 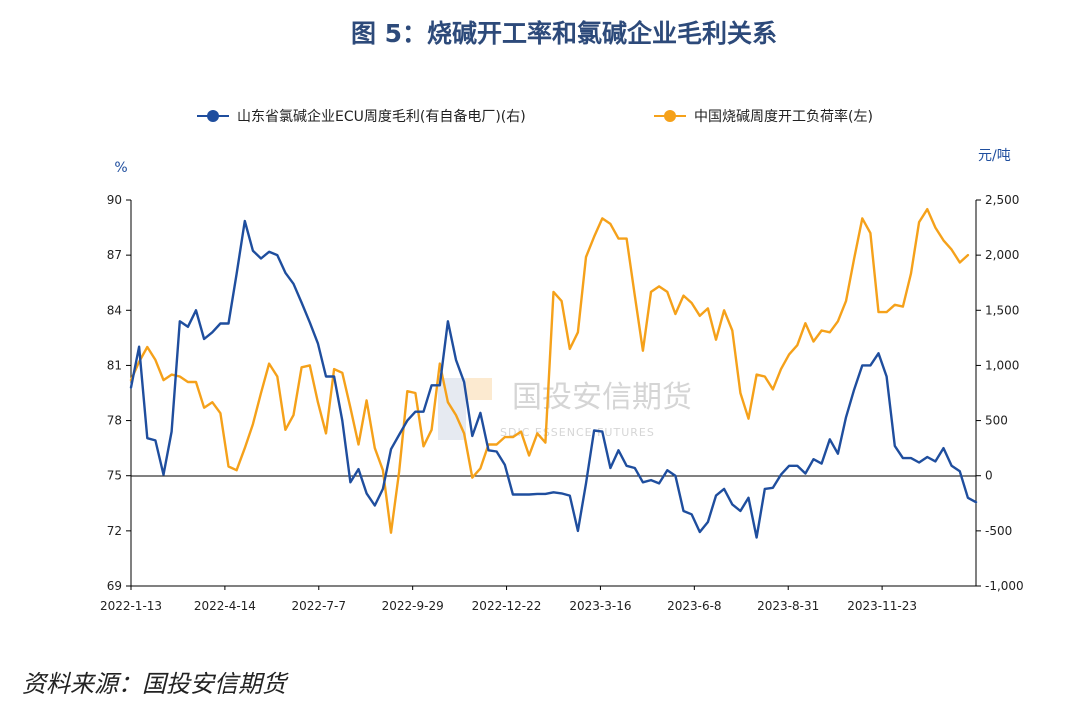 What do you see at coordinates (120, 168) in the screenshot?
I see `left-axis-unit: %` at bounding box center [120, 168].